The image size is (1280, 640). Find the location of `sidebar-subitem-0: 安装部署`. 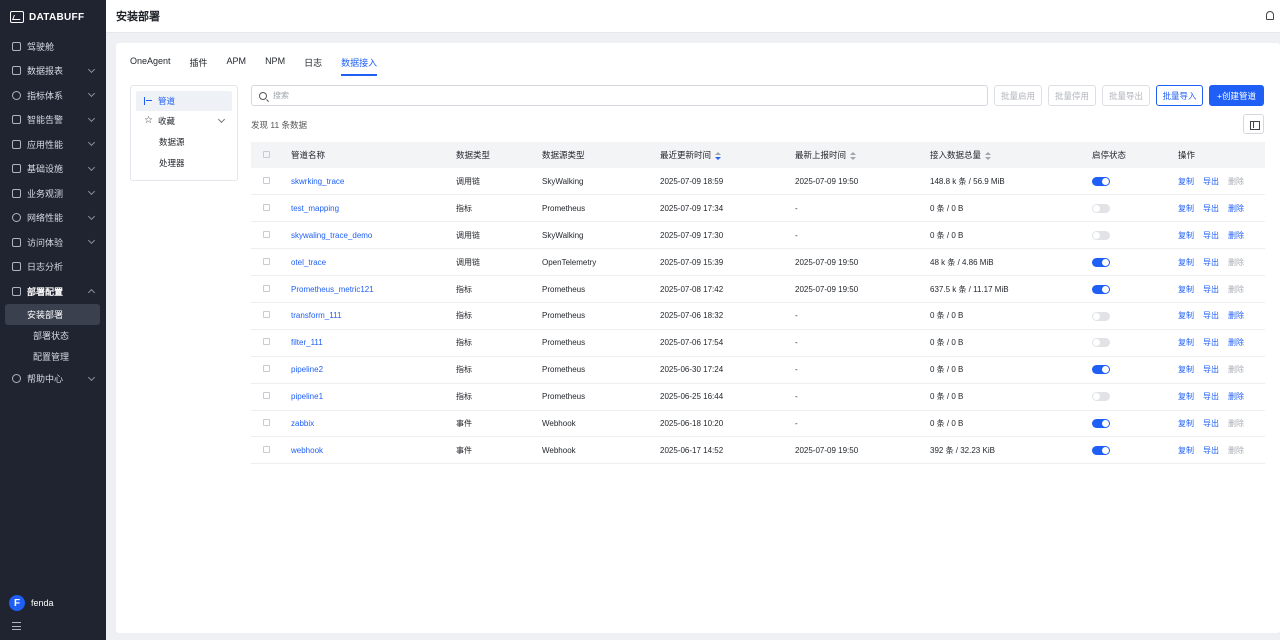

sidebar-subitem-0: 安装部署 is located at coordinates (52, 314).